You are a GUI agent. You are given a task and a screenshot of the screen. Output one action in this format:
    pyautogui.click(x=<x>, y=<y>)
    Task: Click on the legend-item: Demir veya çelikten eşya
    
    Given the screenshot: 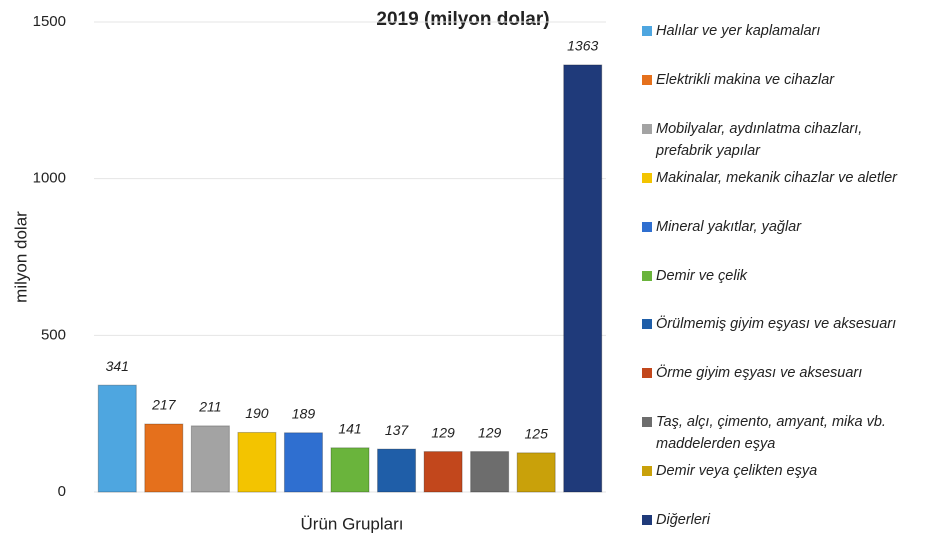 What is the action you would take?
    pyautogui.click(x=780, y=471)
    